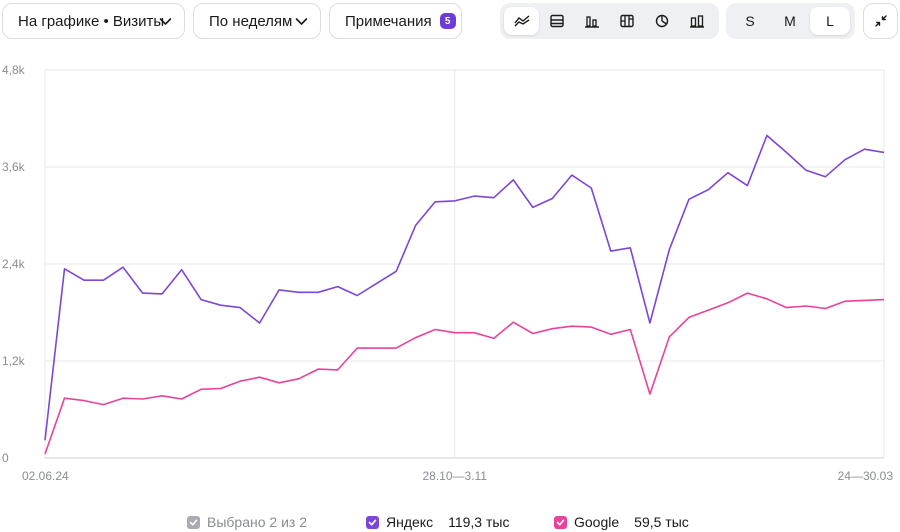 The image size is (900, 532). I want to click on legend-series-total: 59,5 тыс, so click(661, 522).